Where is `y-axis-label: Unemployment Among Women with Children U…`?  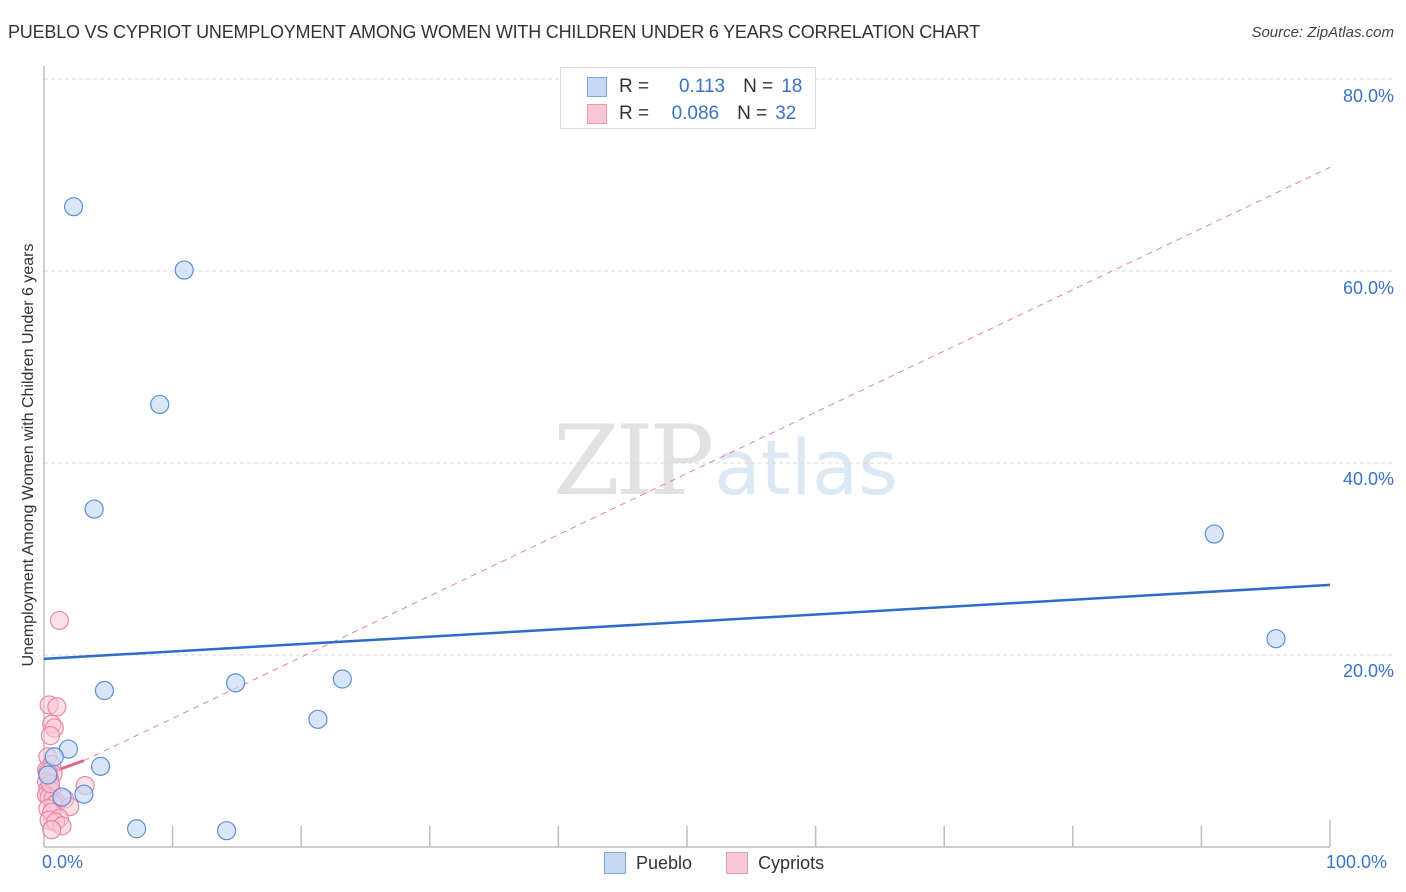 y-axis-label: Unemployment Among Women with Children U… is located at coordinates (28, 455).